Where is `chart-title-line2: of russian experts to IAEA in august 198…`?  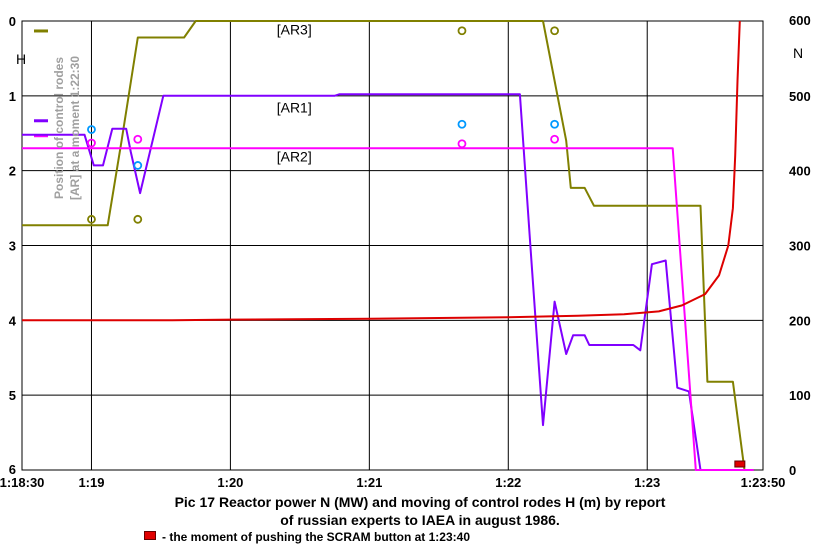 chart-title-line2: of russian experts to IAEA in august 198… is located at coordinates (420, 520).